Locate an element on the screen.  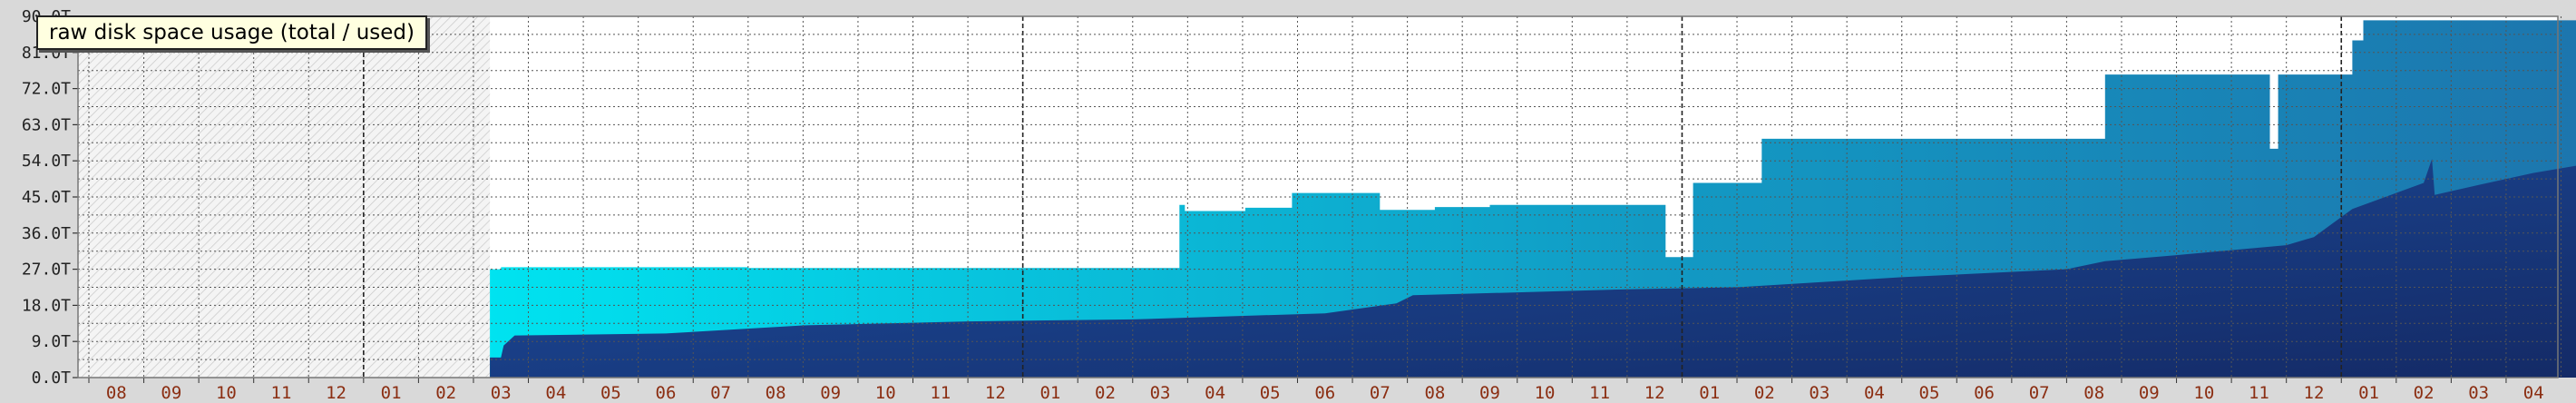
y-tick-label: 63.0T is located at coordinates (46, 124).